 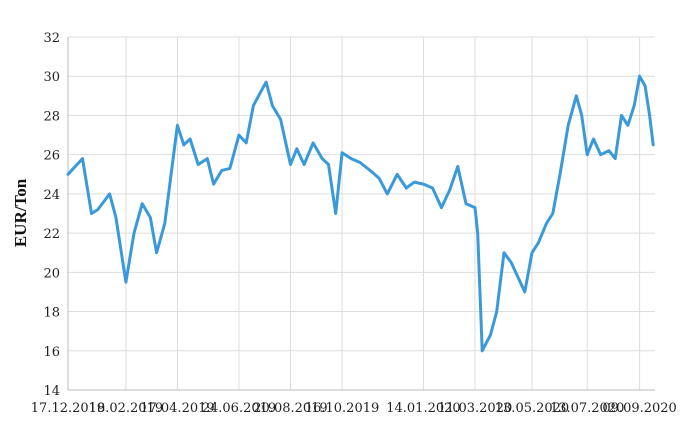 I want to click on y-tick-label: 22, so click(x=51, y=234).